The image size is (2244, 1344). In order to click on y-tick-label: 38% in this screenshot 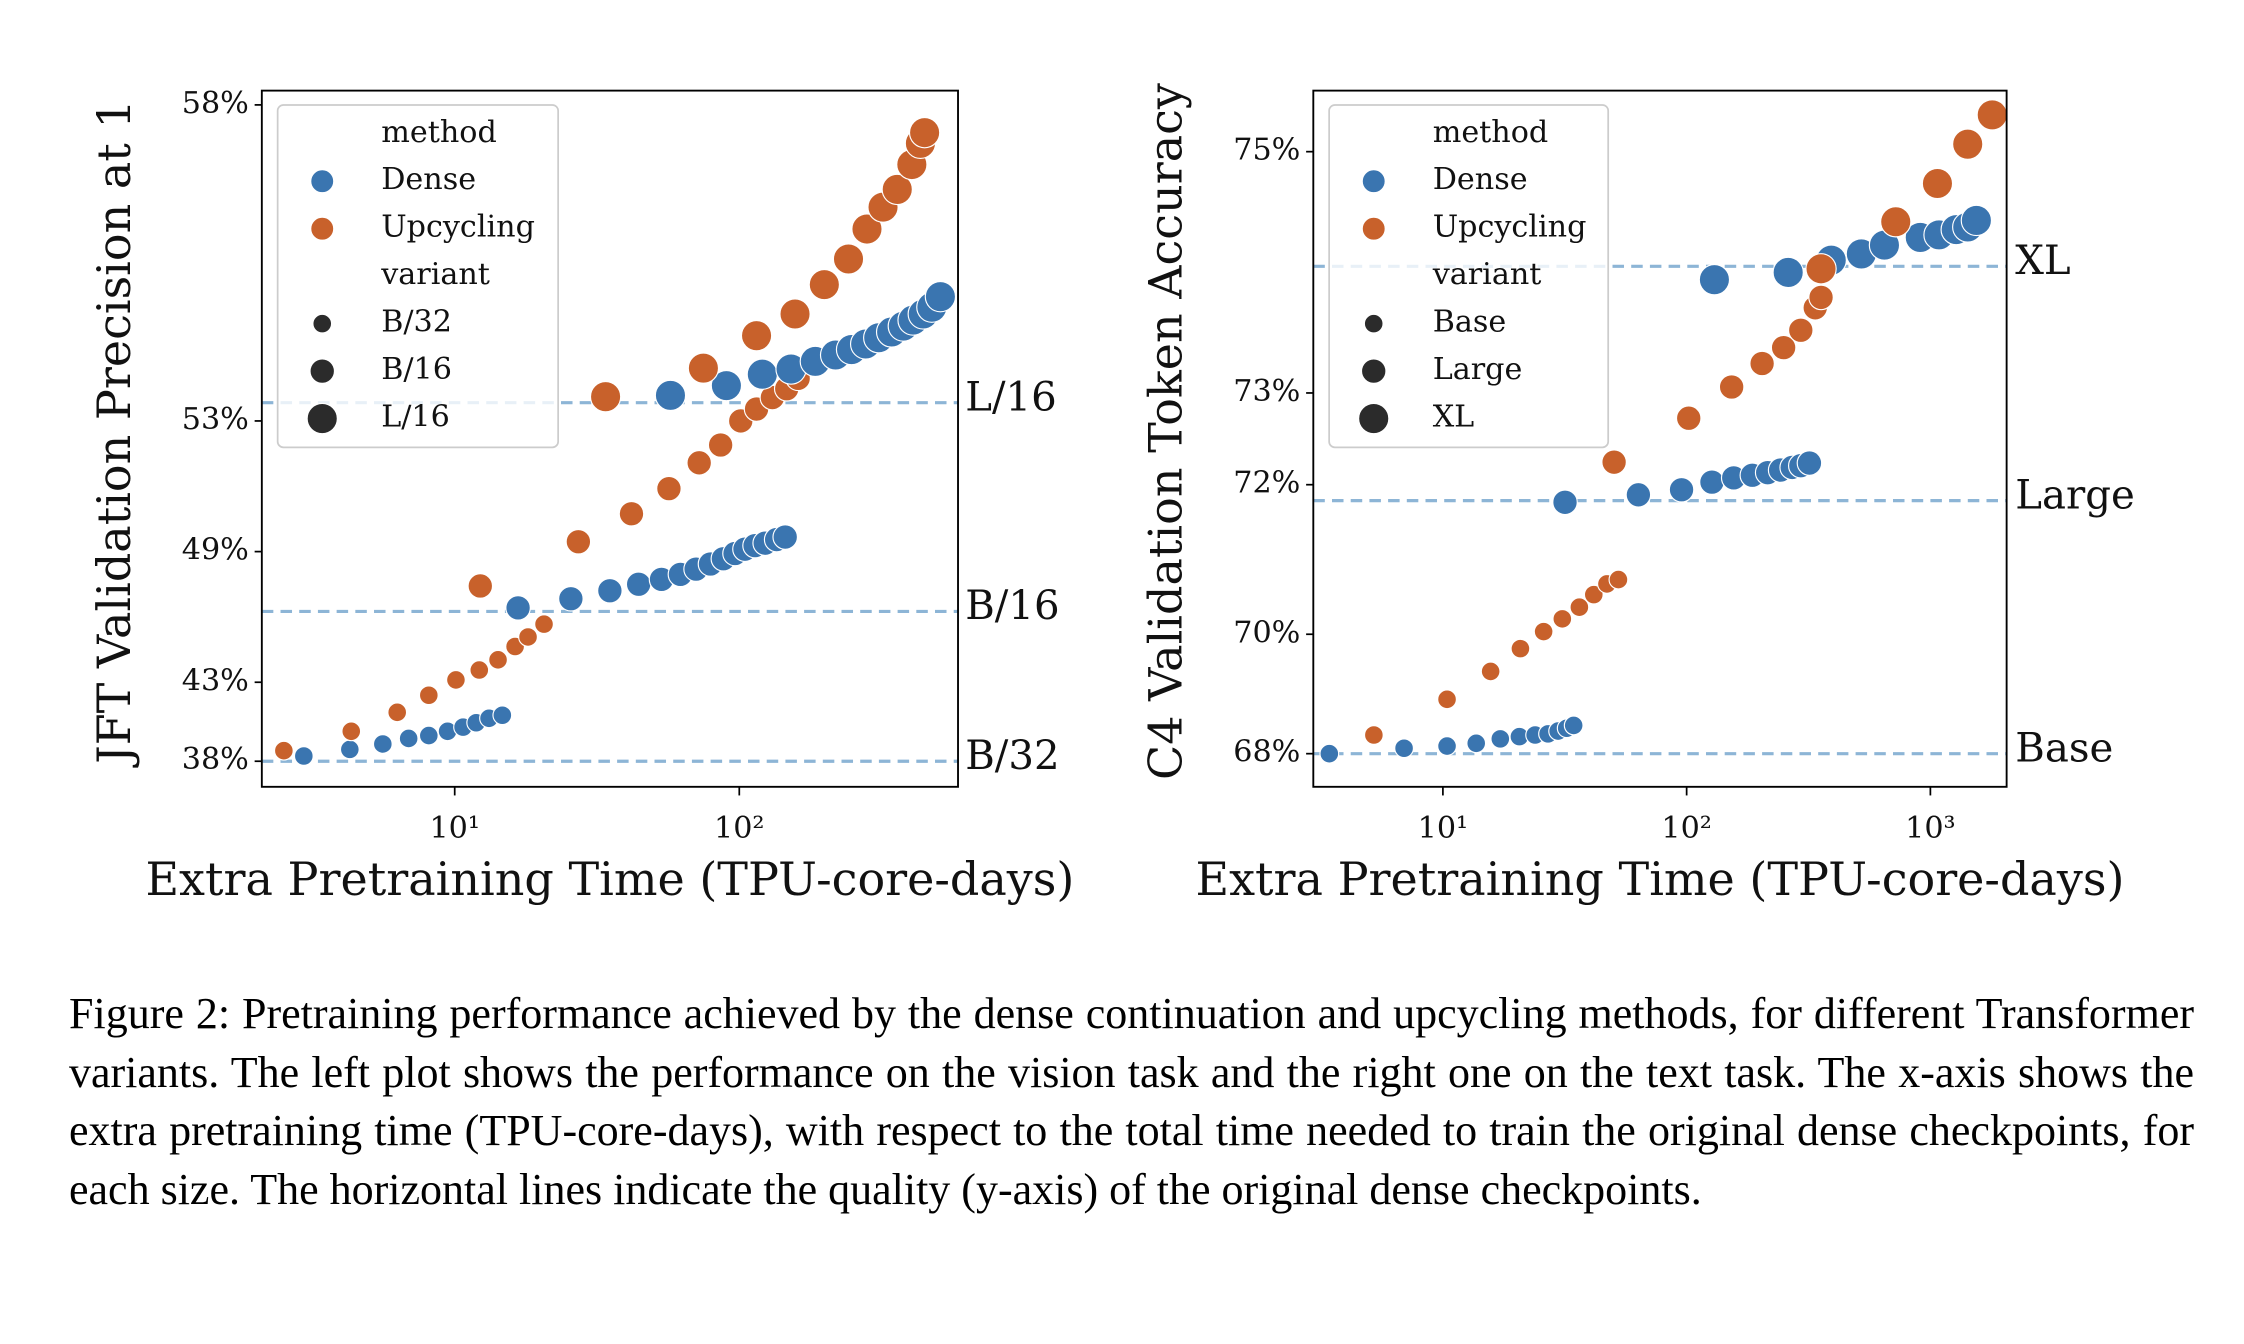, I will do `click(215, 759)`.